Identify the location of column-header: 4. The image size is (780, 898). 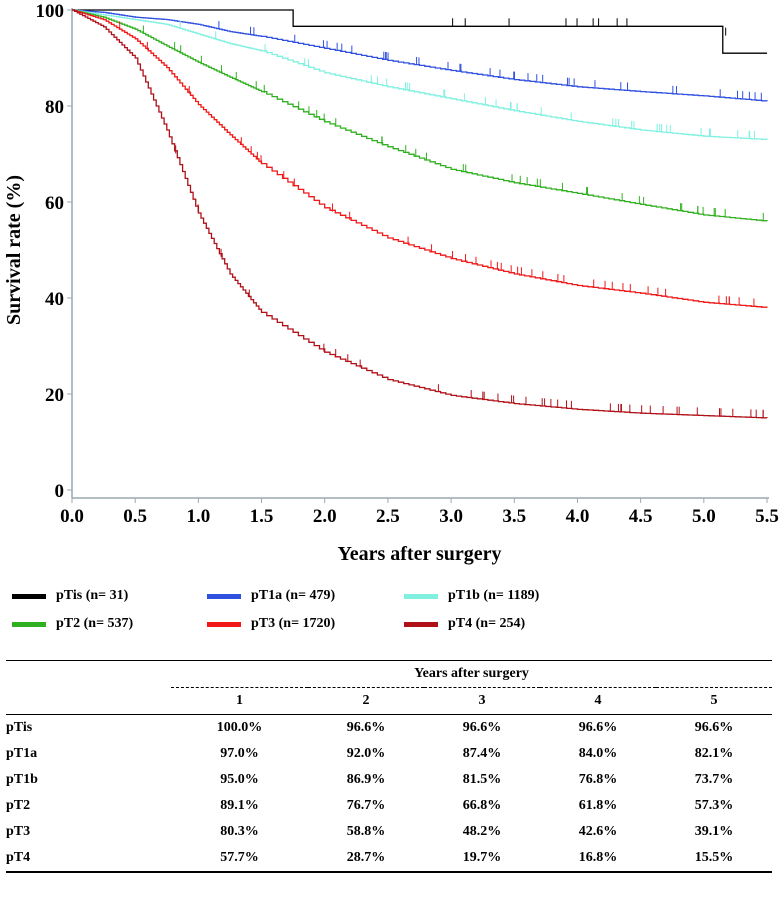
(598, 700).